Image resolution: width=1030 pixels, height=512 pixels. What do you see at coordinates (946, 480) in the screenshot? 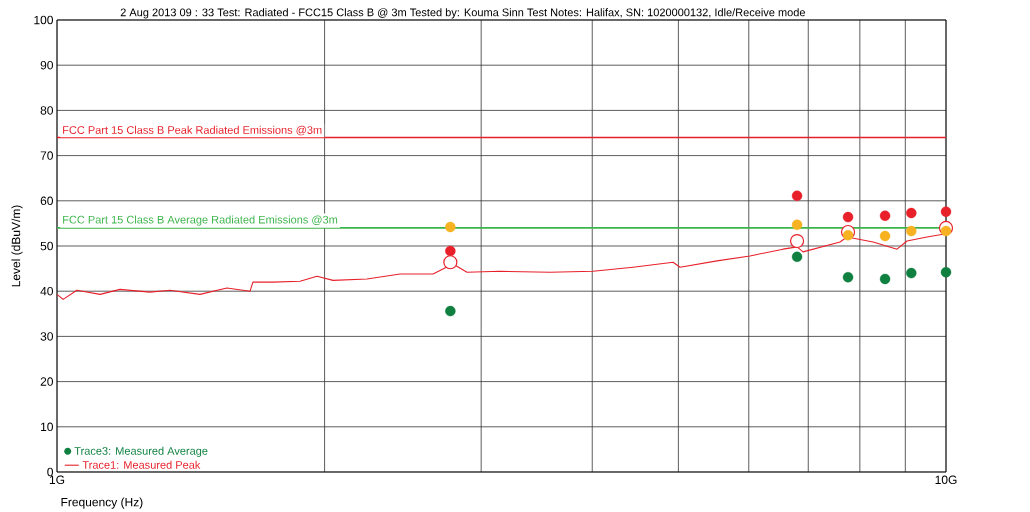
I see `x-tick-label: 10G` at bounding box center [946, 480].